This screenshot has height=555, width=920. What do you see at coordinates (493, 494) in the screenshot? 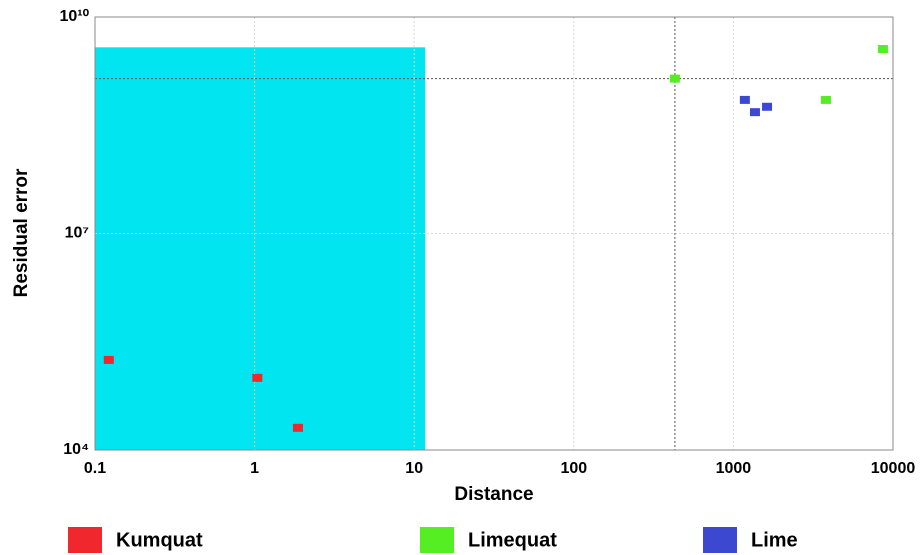
I see `x-axis-title: Distance` at bounding box center [493, 494].